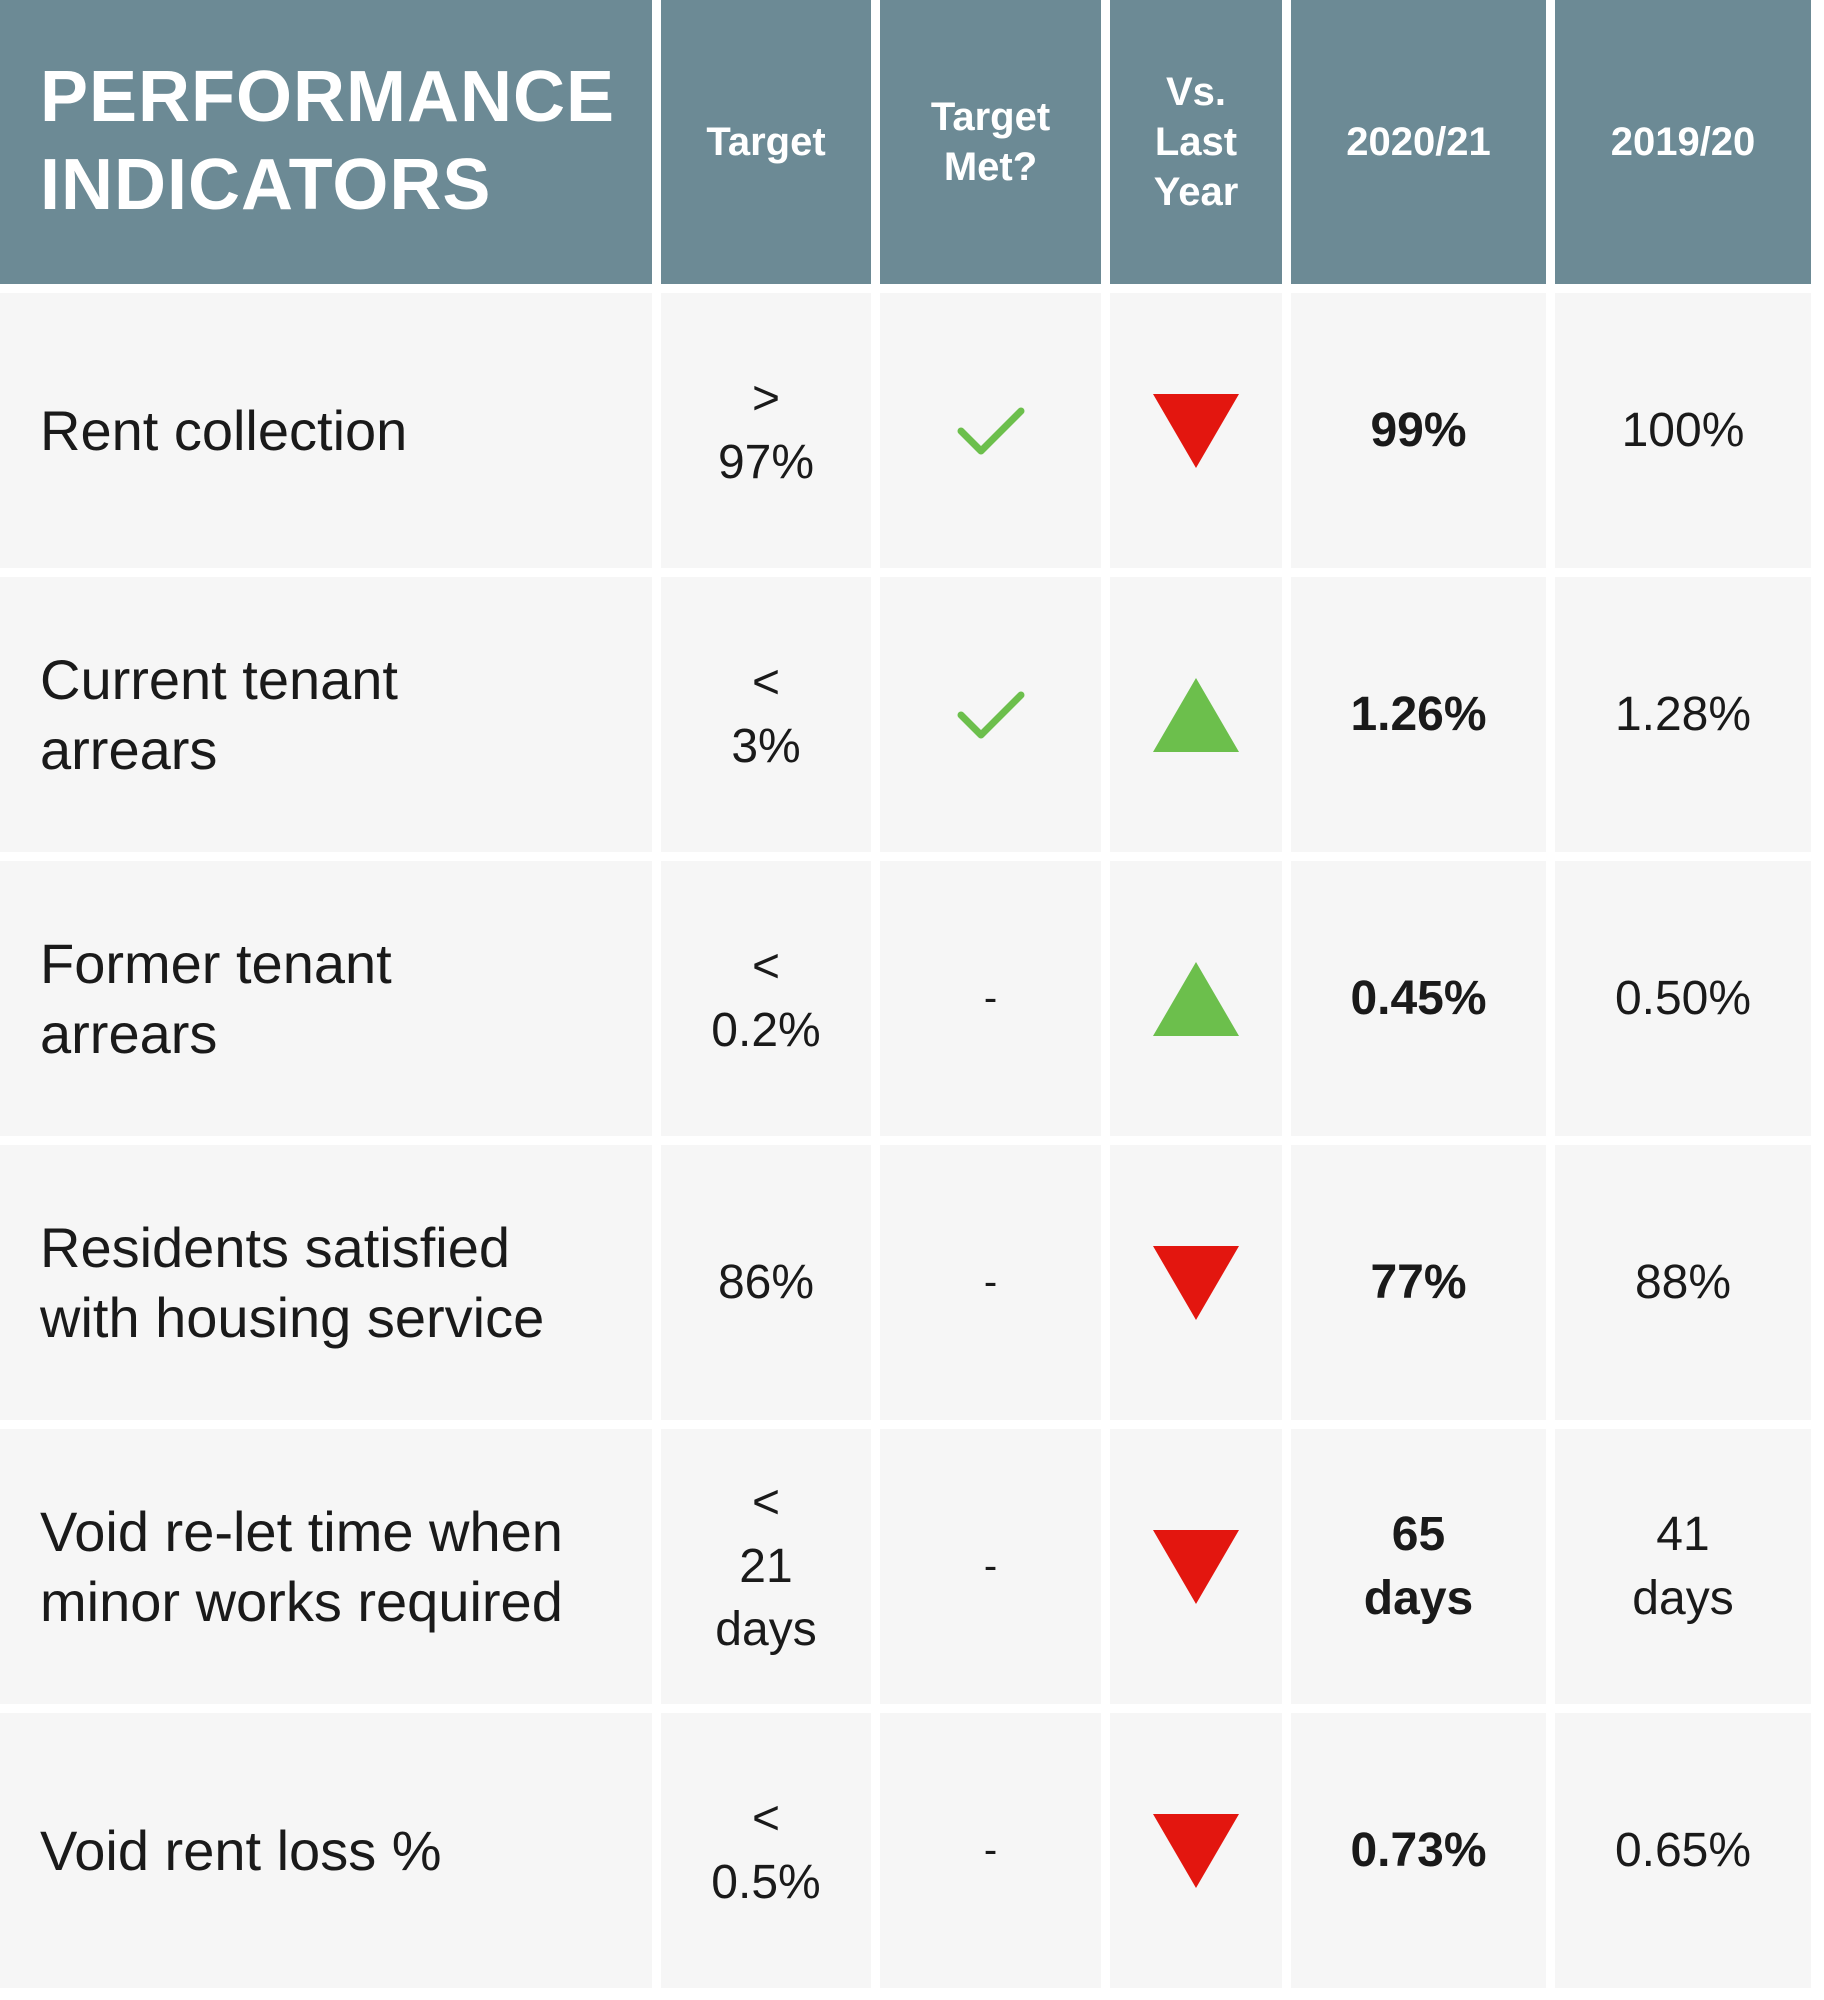 This screenshot has height=2000, width=1824. Describe the element at coordinates (1418, 714) in the screenshot. I see `current-year-value: 1.26%` at that location.